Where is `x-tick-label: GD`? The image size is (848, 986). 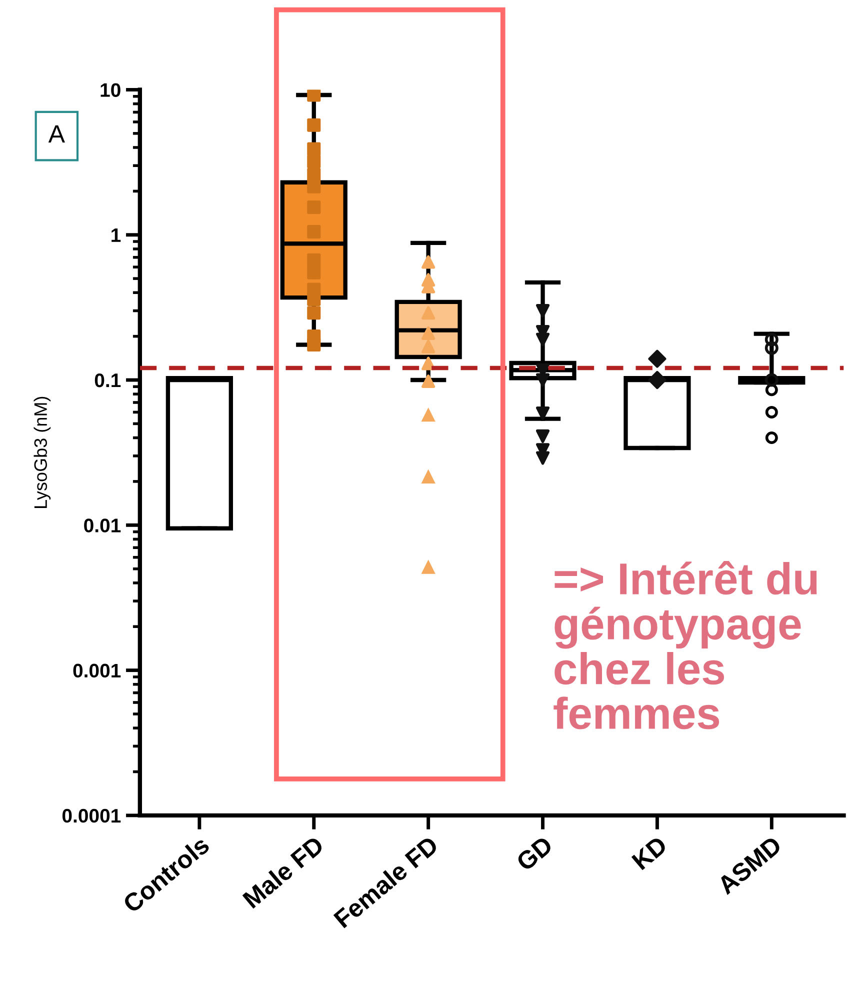 x-tick-label: GD is located at coordinates (534, 853).